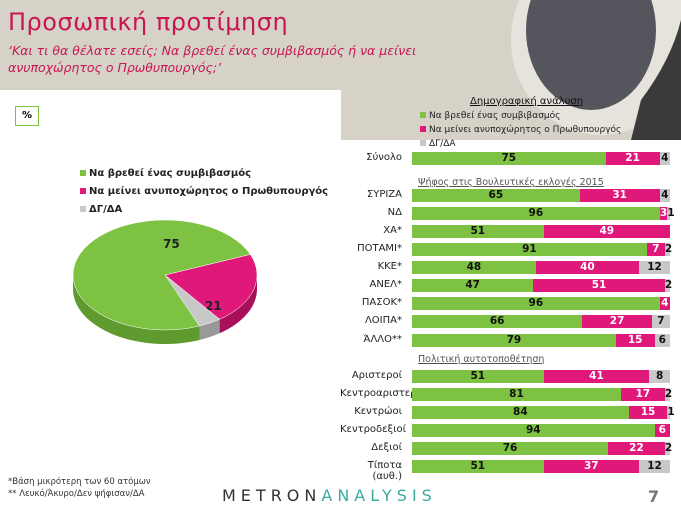  I want to click on bar-segment: 49, so click(606, 231).